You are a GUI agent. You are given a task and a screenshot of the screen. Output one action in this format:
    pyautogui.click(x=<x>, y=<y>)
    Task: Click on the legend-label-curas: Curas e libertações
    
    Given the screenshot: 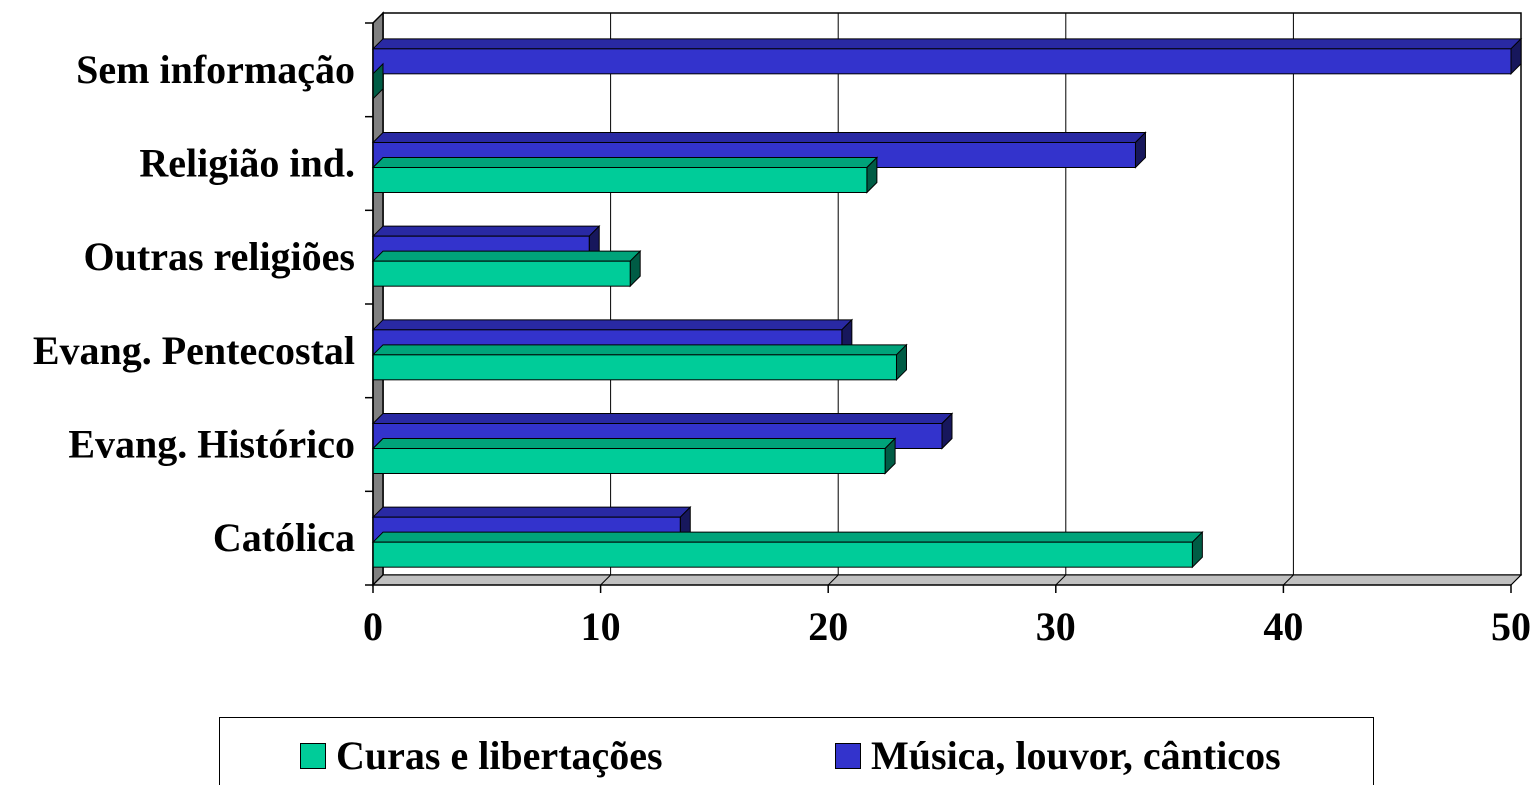 What is the action you would take?
    pyautogui.click(x=499, y=755)
    